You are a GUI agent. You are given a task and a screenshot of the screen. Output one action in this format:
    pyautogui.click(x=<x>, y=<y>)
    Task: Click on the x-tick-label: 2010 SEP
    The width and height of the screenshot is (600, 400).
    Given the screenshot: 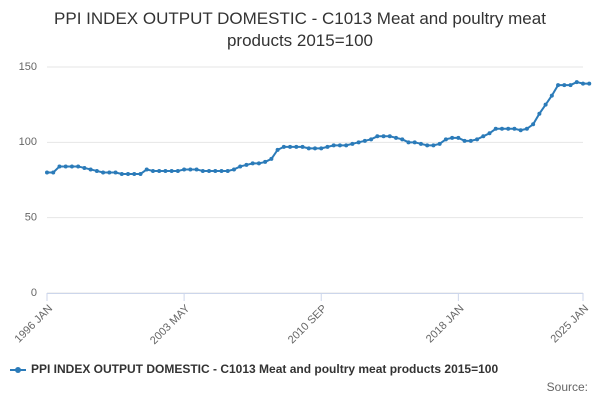 What is the action you would take?
    pyautogui.click(x=308, y=325)
    